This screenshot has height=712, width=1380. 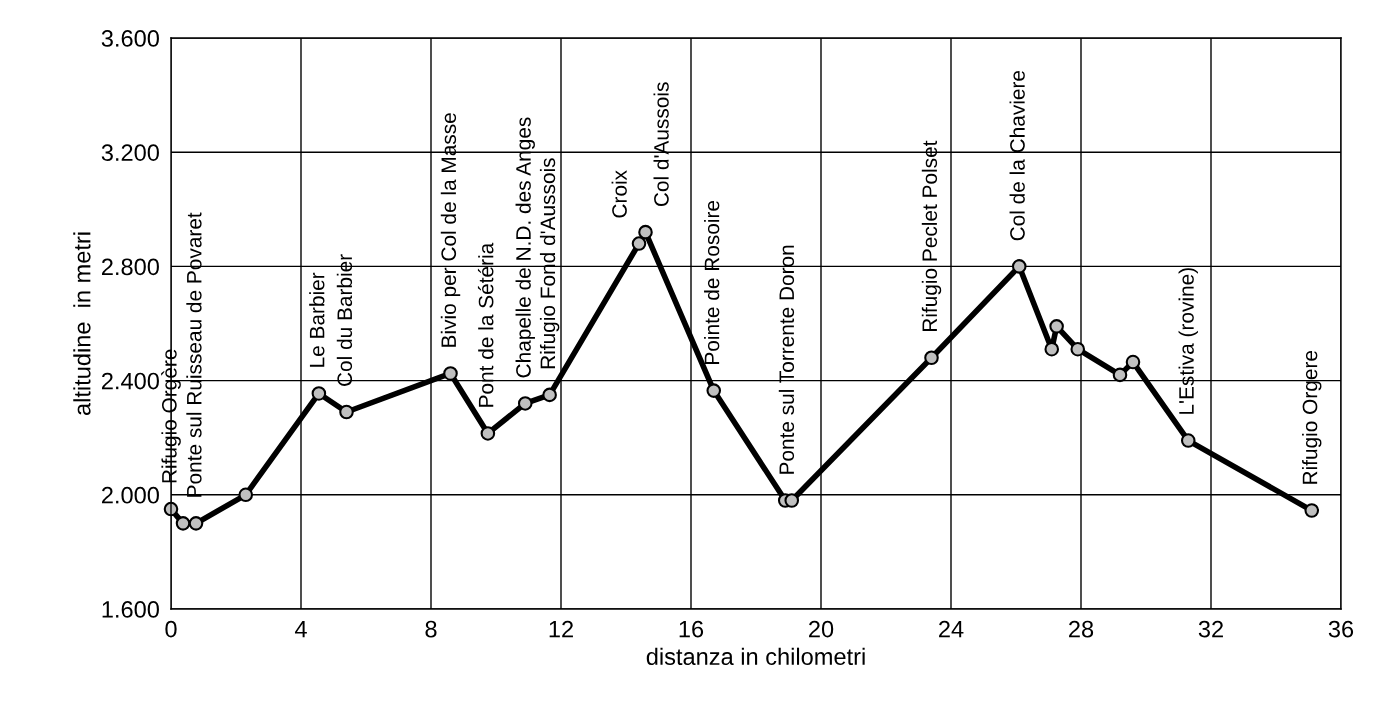 What do you see at coordinates (786, 359) in the screenshot?
I see `annotation: Ponte sul Torrente Doron` at bounding box center [786, 359].